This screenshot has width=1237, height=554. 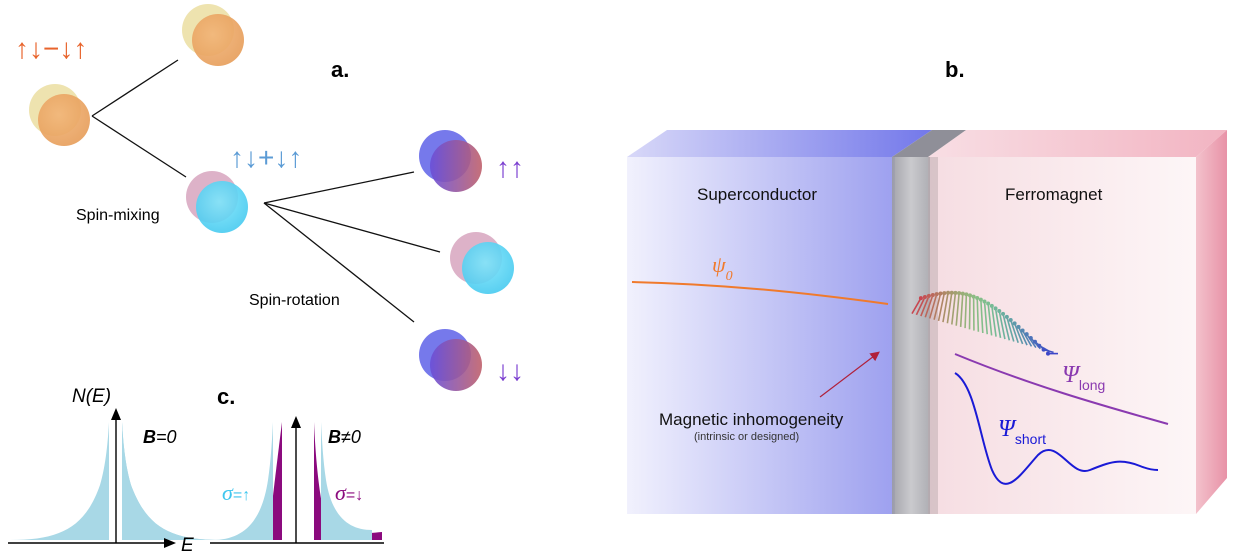 I want to click on dos-label: N(E), so click(x=91, y=396).